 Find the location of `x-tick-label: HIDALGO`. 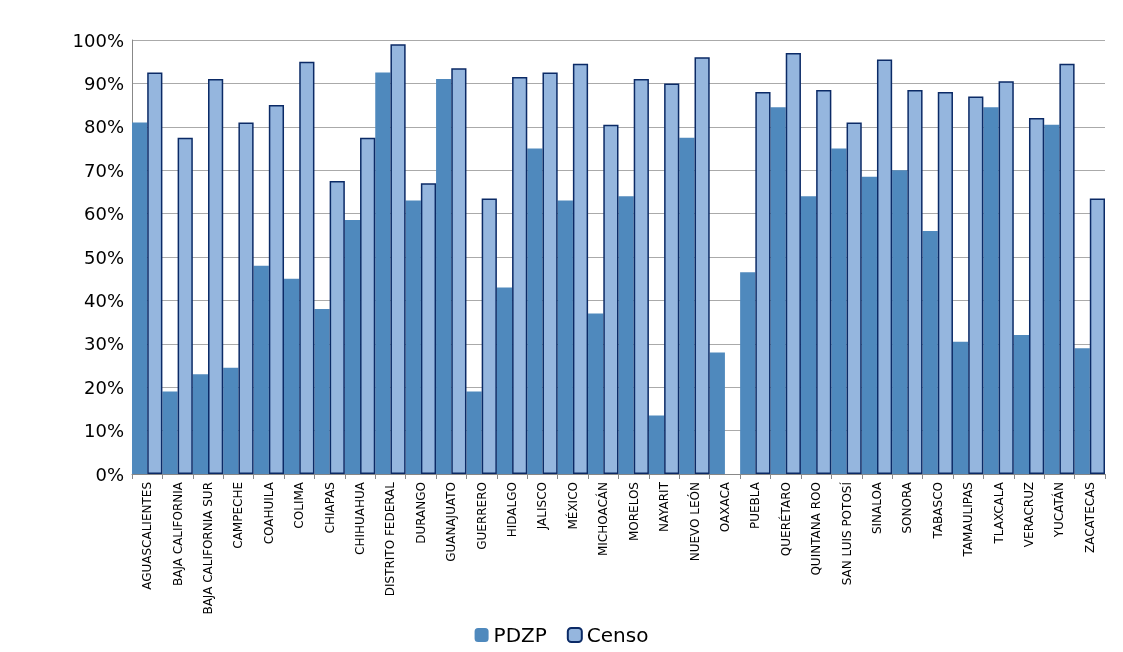

x-tick-label: HIDALGO is located at coordinates (512, 510).